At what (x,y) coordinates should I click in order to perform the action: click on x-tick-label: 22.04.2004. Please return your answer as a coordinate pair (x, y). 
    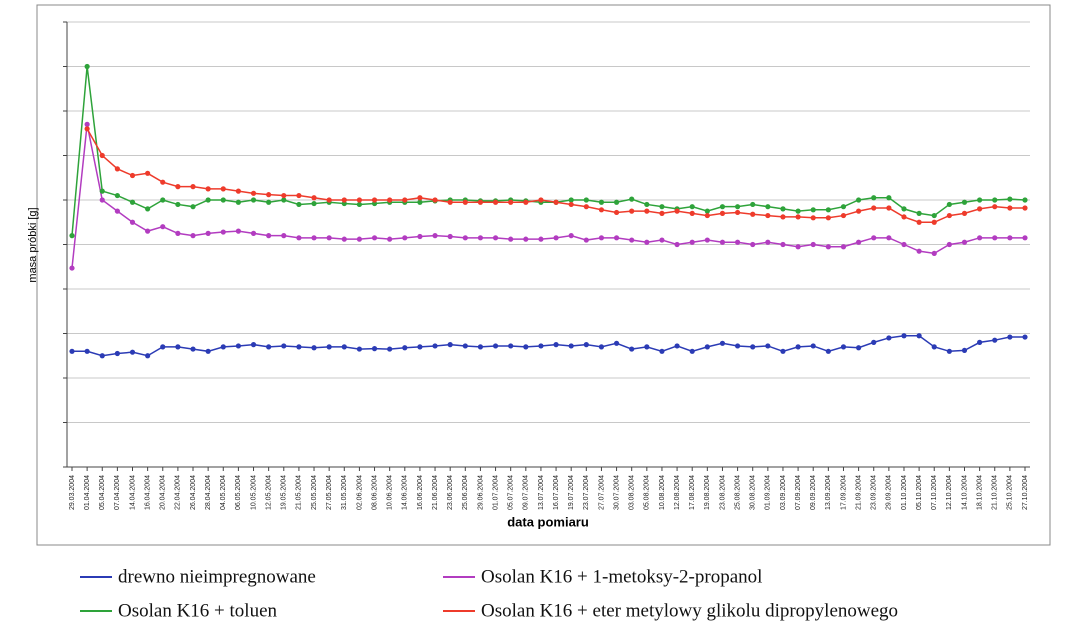
    Looking at the image, I should click on (178, 492).